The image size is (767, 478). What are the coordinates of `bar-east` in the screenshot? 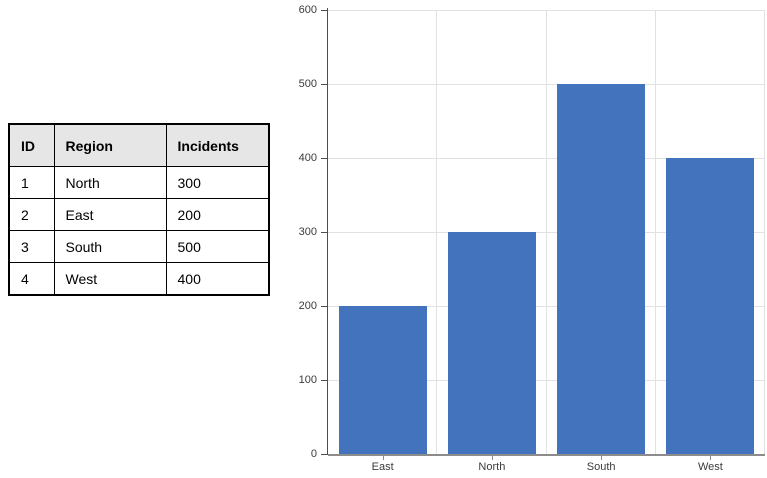 It's located at (382, 380).